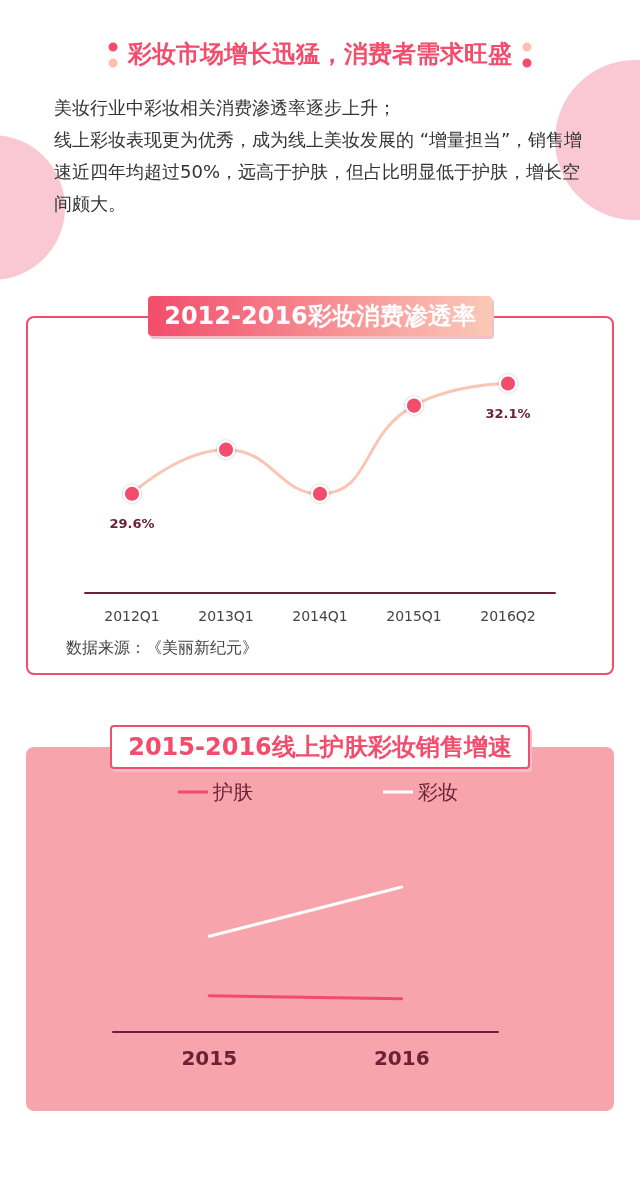 This screenshot has height=1183, width=640. I want to click on x-tick-label: 2015, so click(209, 1058).